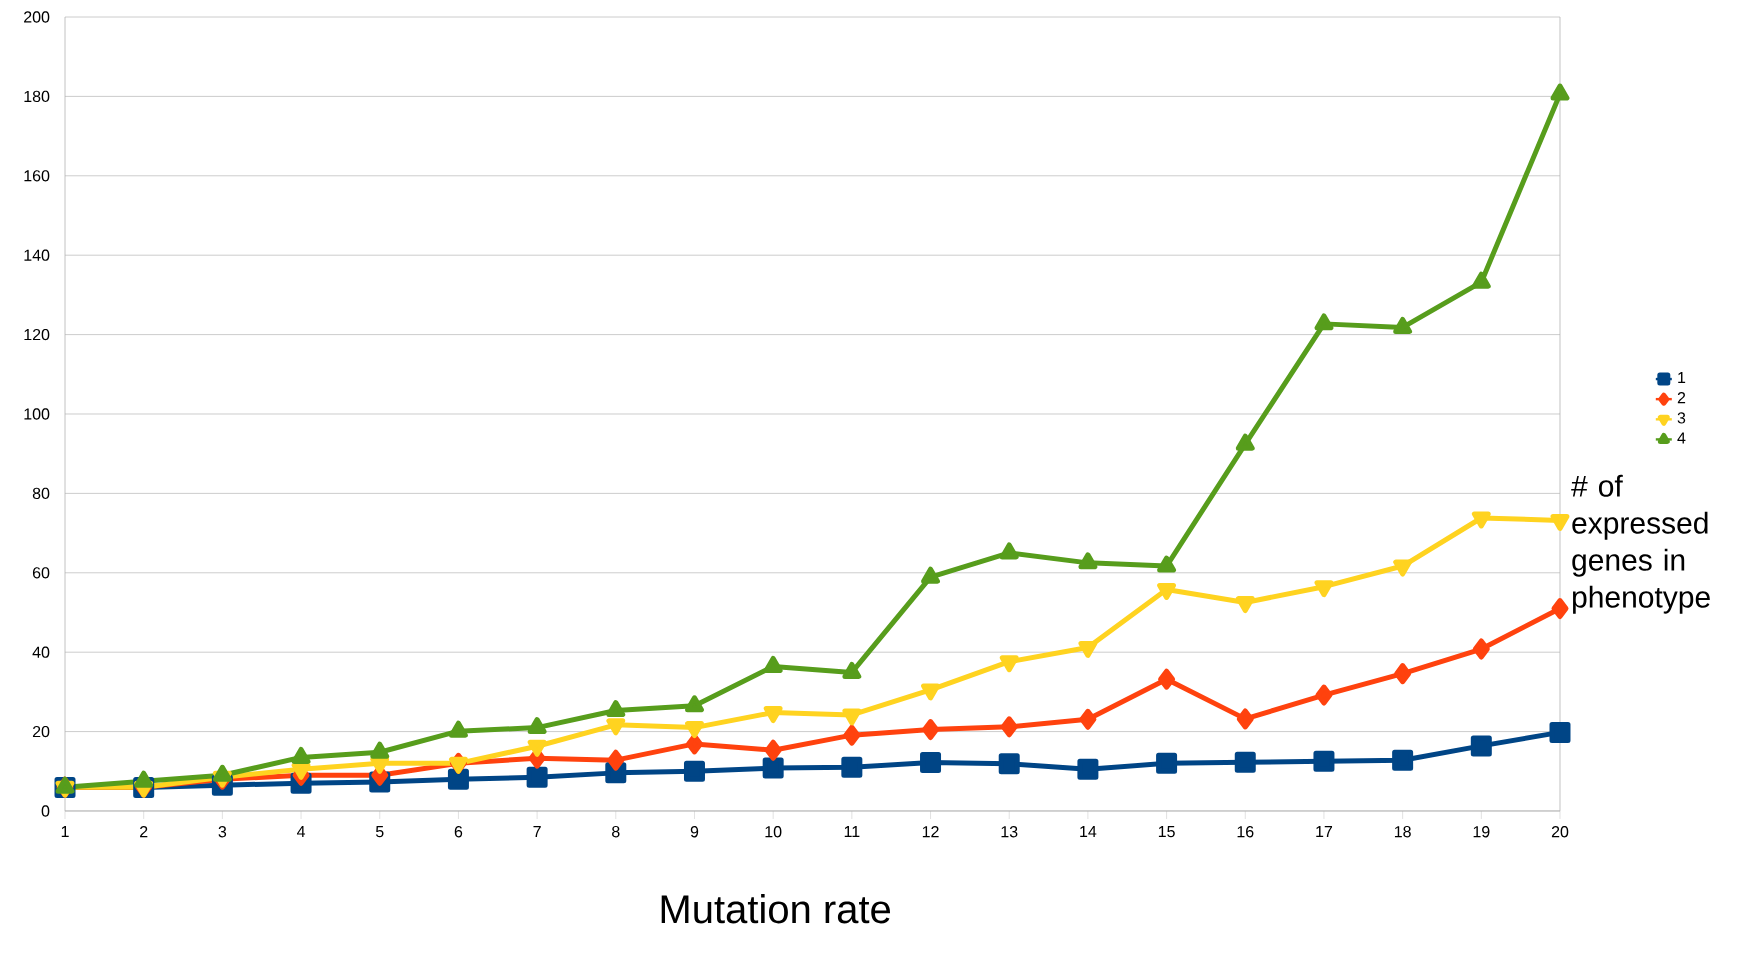 This screenshot has height=959, width=1758. What do you see at coordinates (1009, 832) in the screenshot?
I see `x-tick-label: 13` at bounding box center [1009, 832].